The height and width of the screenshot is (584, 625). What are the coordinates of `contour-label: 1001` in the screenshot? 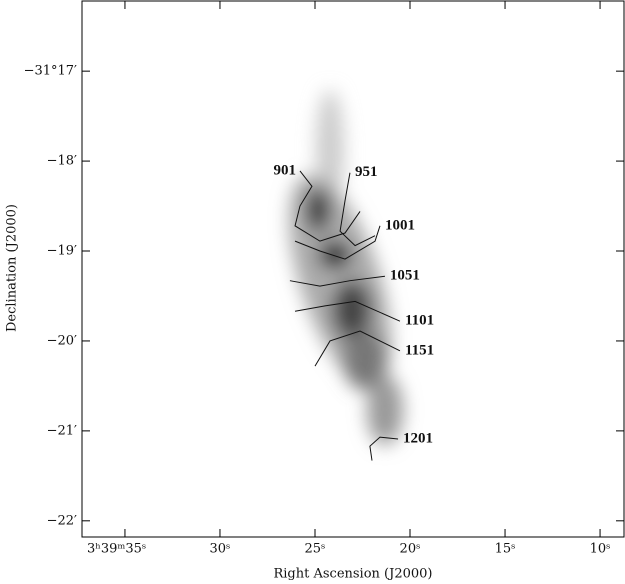 It's located at (400, 225).